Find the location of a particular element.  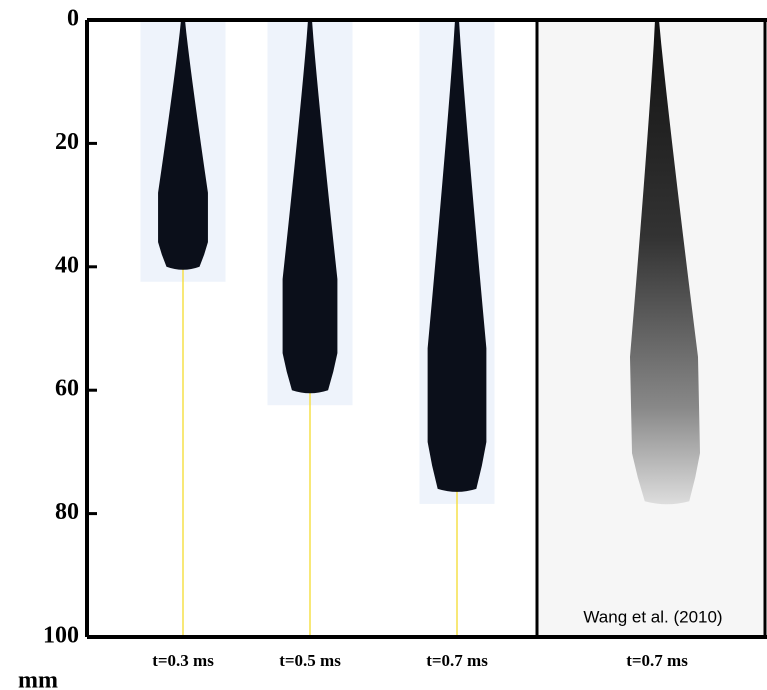

y-tick-label: 80 is located at coordinates (67, 512).